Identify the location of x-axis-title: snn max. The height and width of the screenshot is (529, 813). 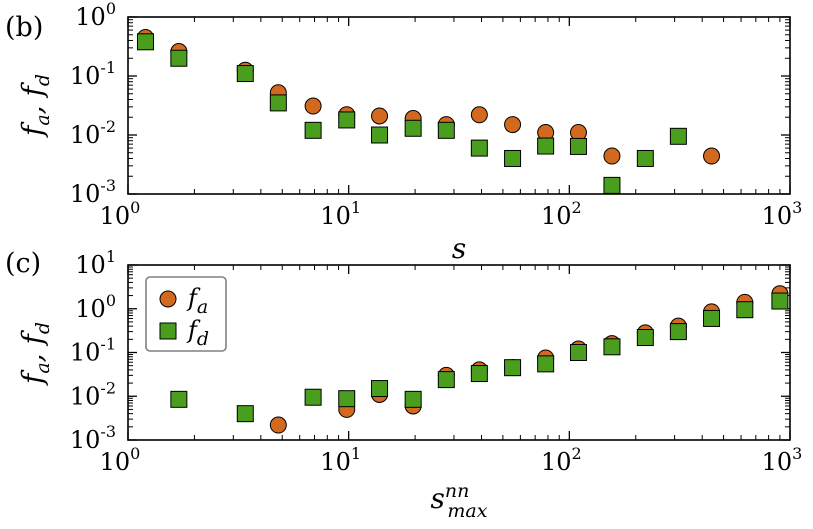
(459, 501).